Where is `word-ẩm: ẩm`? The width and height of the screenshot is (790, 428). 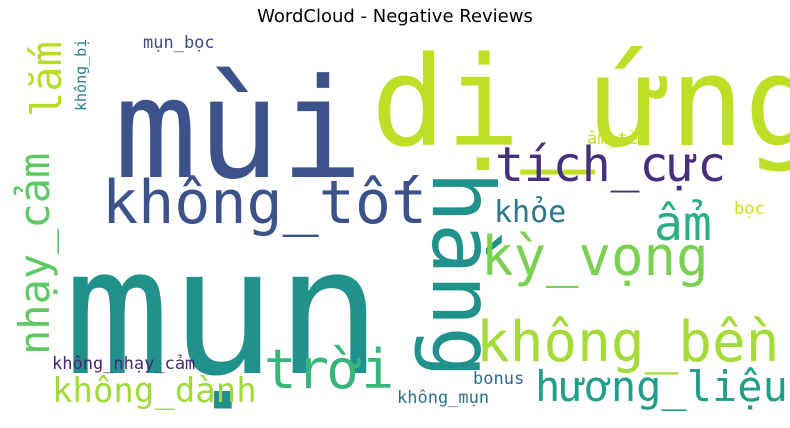 word-ẩm: ẩm is located at coordinates (683, 224).